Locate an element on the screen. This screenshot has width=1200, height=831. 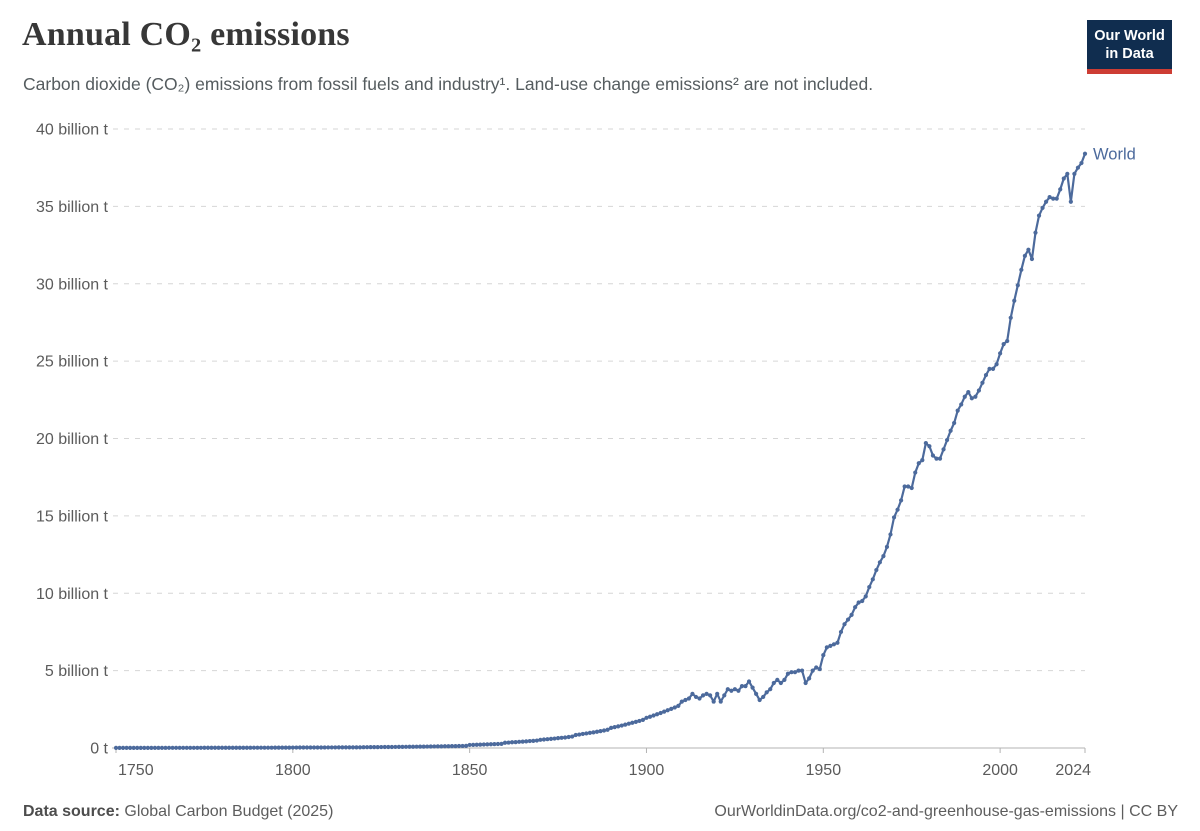
data-source-value: Global Carbon Budget (2025) is located at coordinates (229, 811).